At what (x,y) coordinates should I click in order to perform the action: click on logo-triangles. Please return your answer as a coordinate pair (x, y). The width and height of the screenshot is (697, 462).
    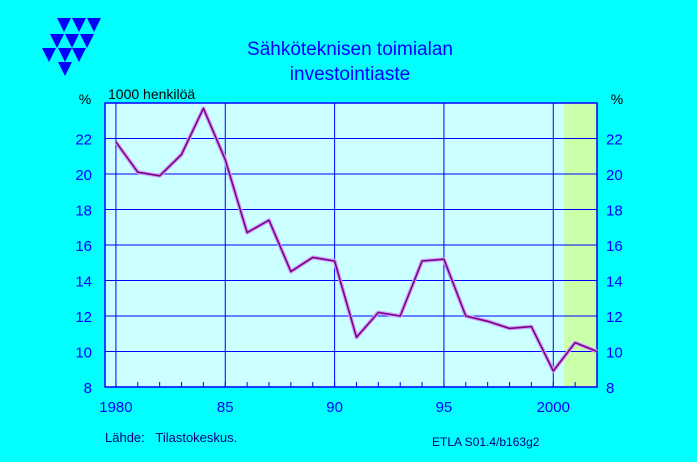
    Looking at the image, I should click on (71, 47).